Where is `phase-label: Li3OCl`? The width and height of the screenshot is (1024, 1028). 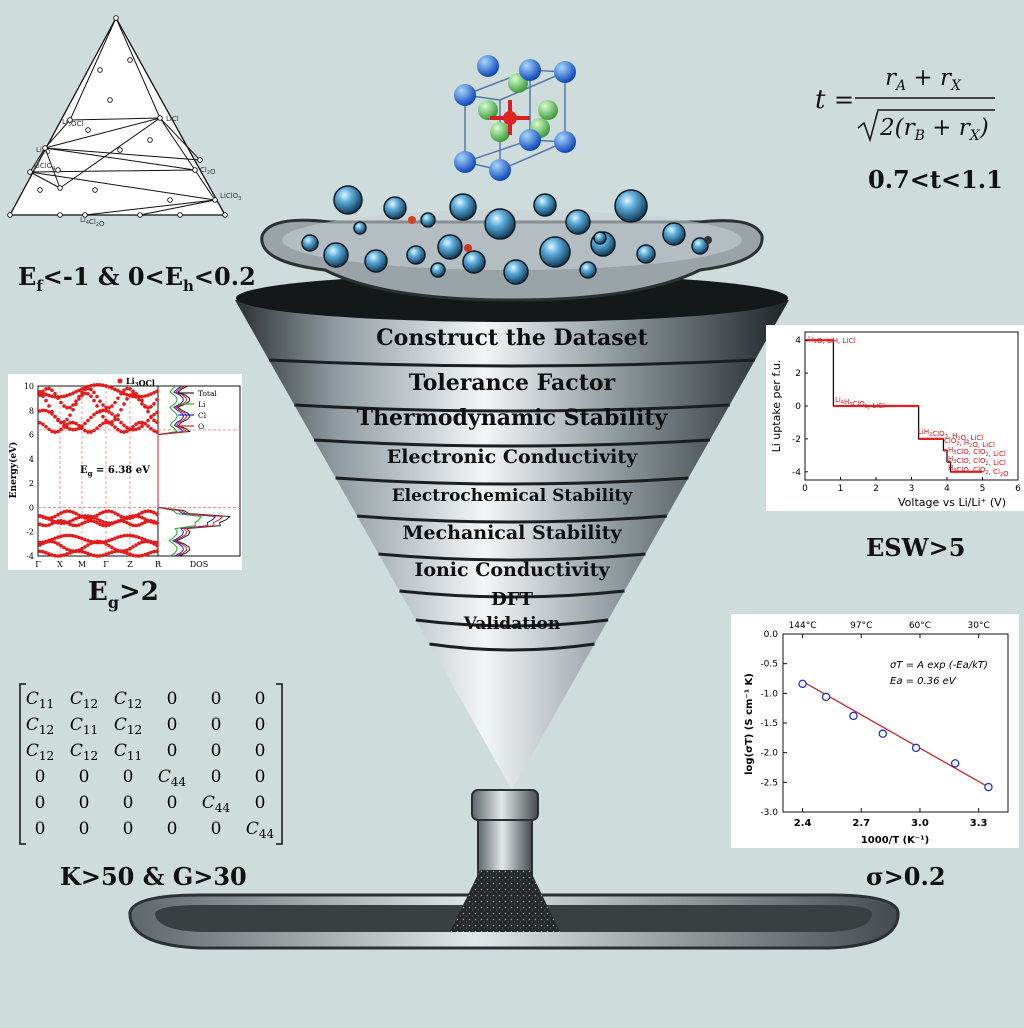 phase-label: Li3OCl is located at coordinates (72, 123).